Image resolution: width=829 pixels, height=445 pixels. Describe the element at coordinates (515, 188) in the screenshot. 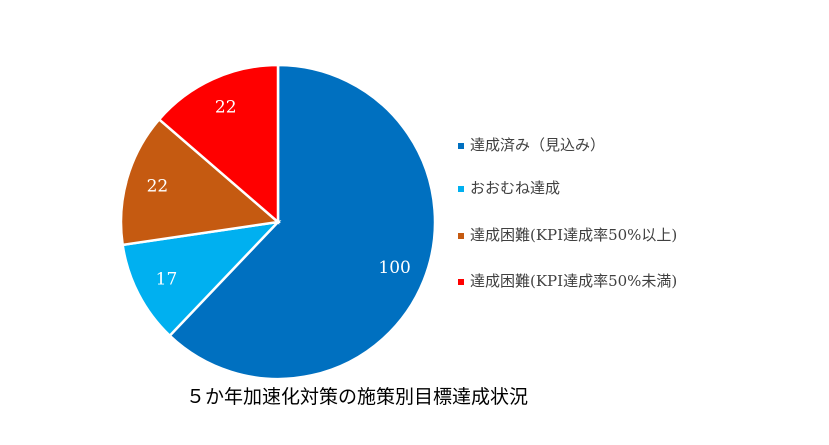

I see `legend-label: おおむね達成` at that location.